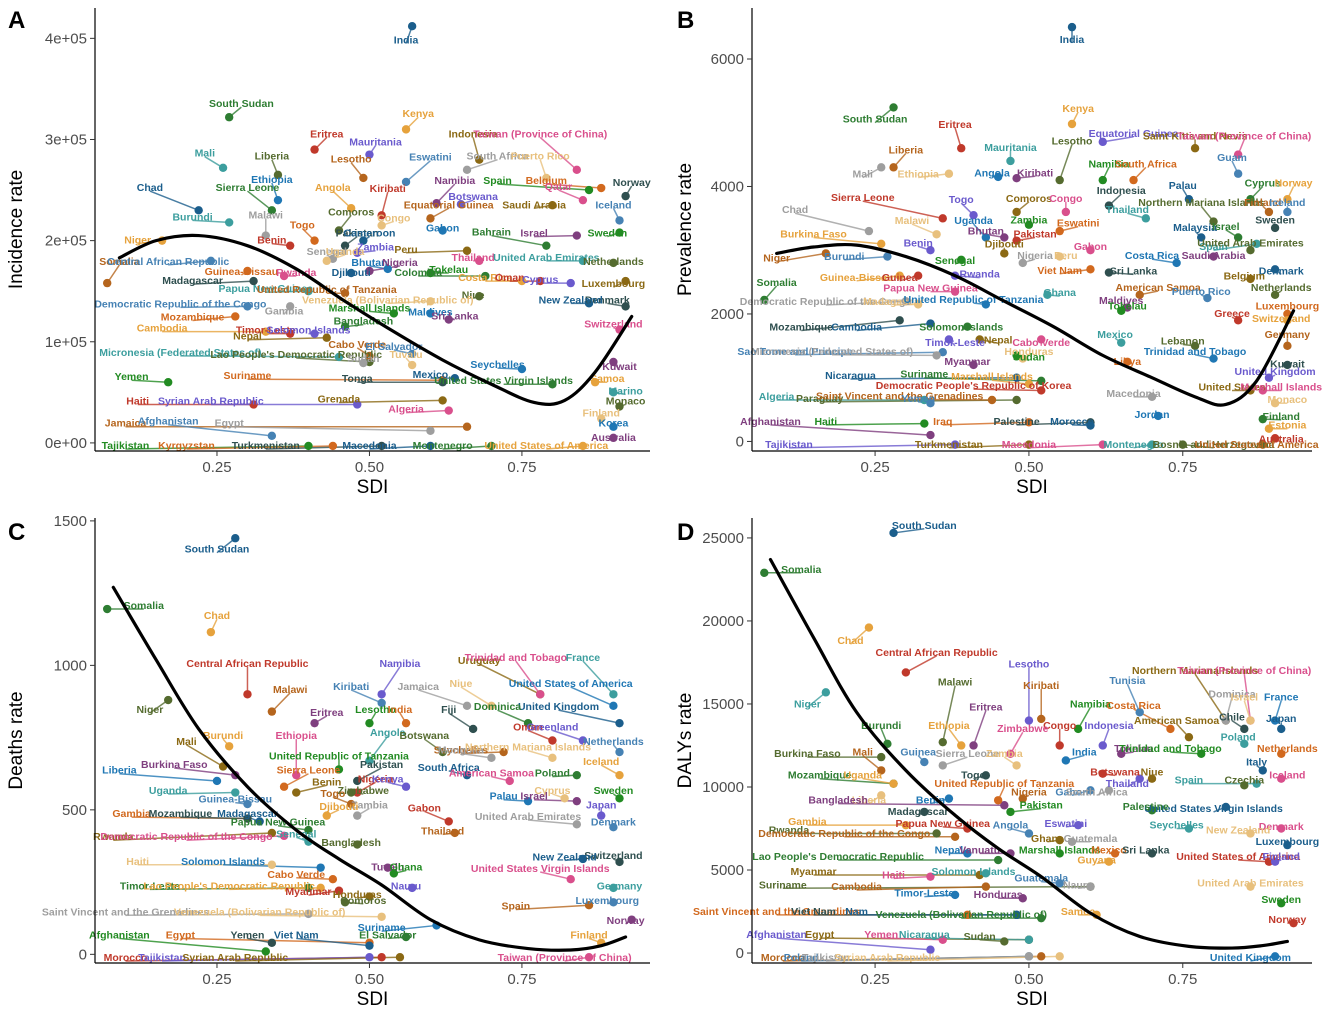 The image size is (1325, 1025). Describe the element at coordinates (899, 320) in the screenshot. I see `point-mozambique` at that location.